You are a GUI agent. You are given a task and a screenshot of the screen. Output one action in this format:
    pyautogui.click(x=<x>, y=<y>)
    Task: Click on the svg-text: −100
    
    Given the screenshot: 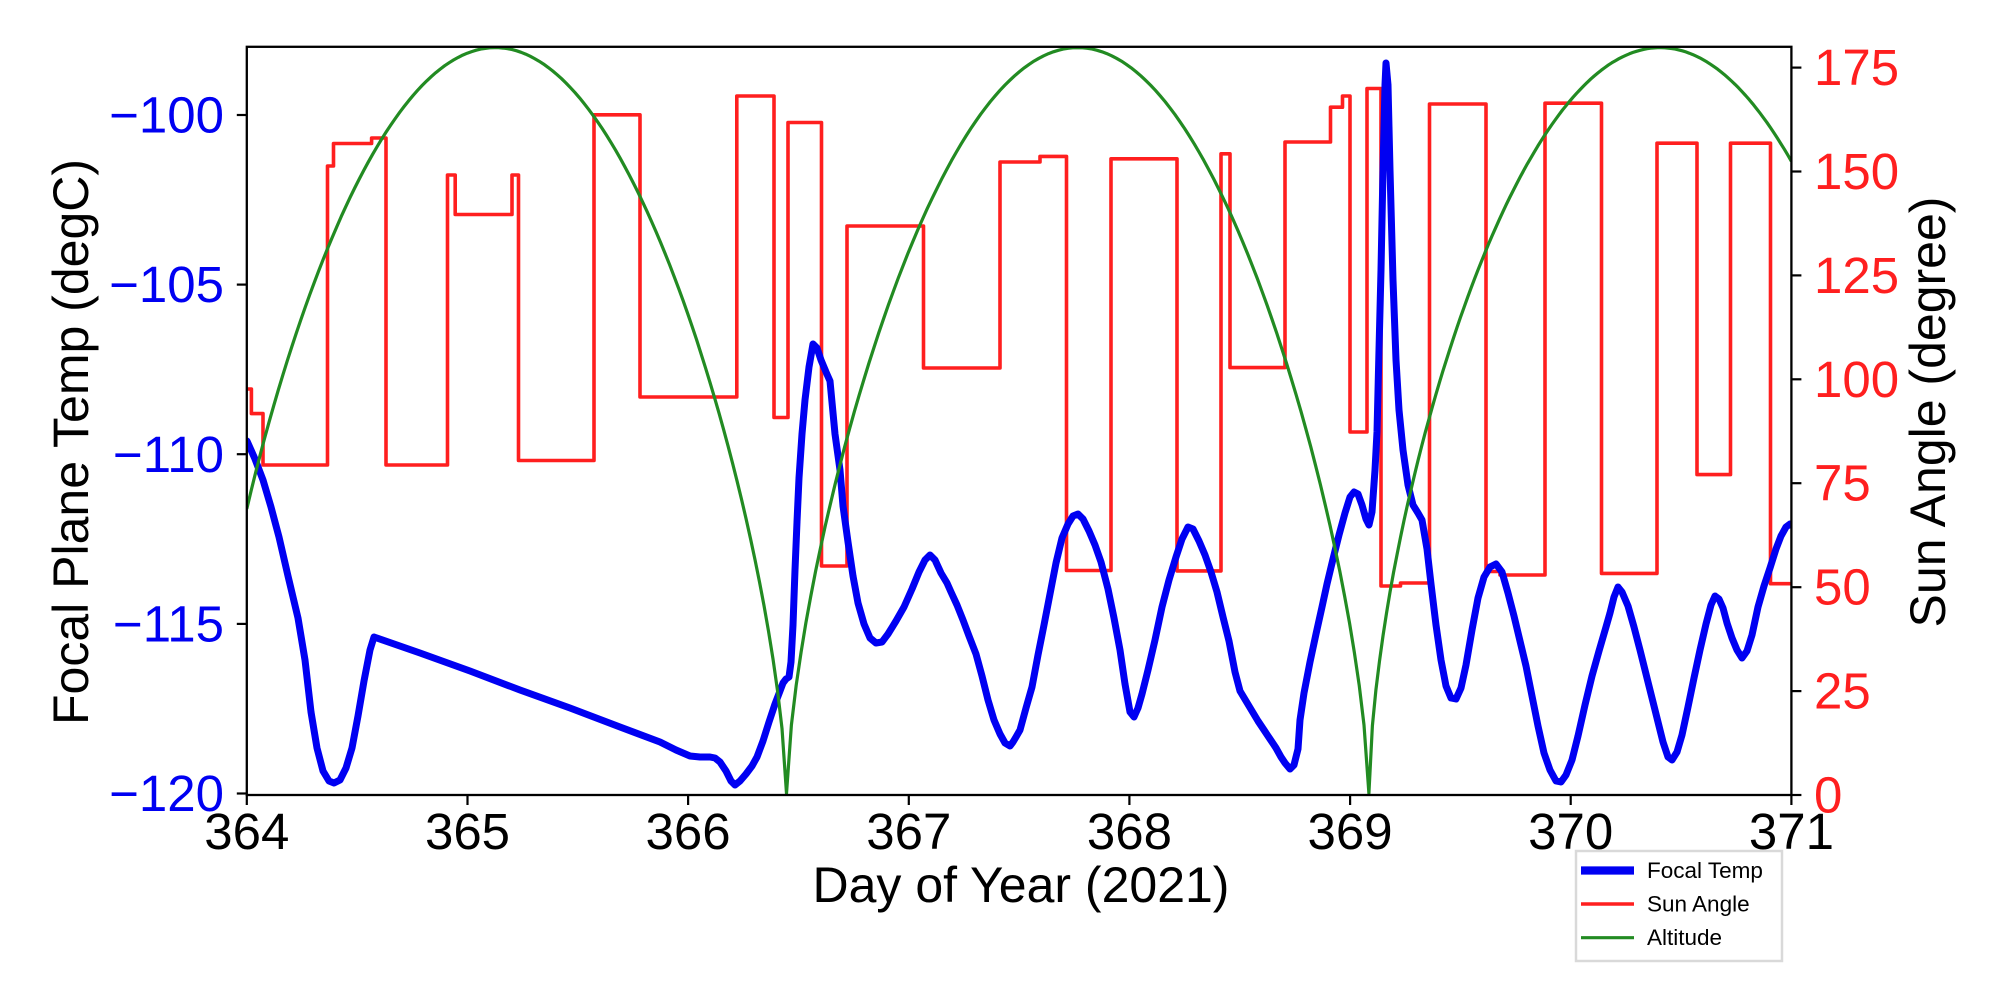 What is the action you would take?
    pyautogui.click(x=166, y=115)
    